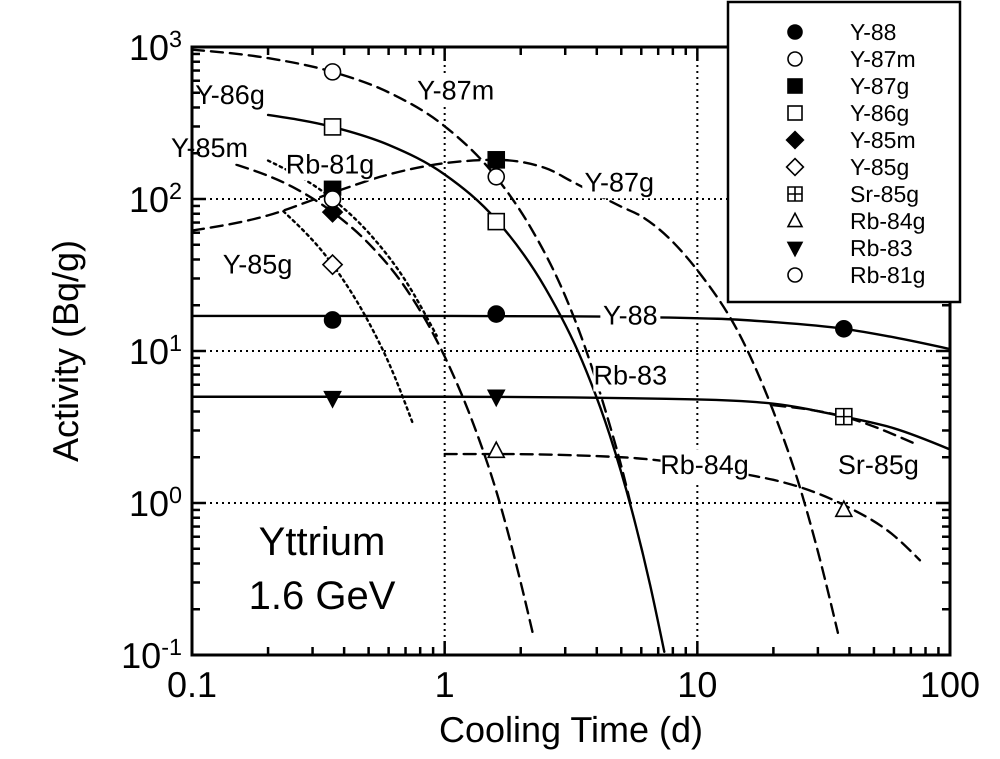 This screenshot has height=759, width=1000. I want to click on series-label: Rb-81g, so click(330, 165).